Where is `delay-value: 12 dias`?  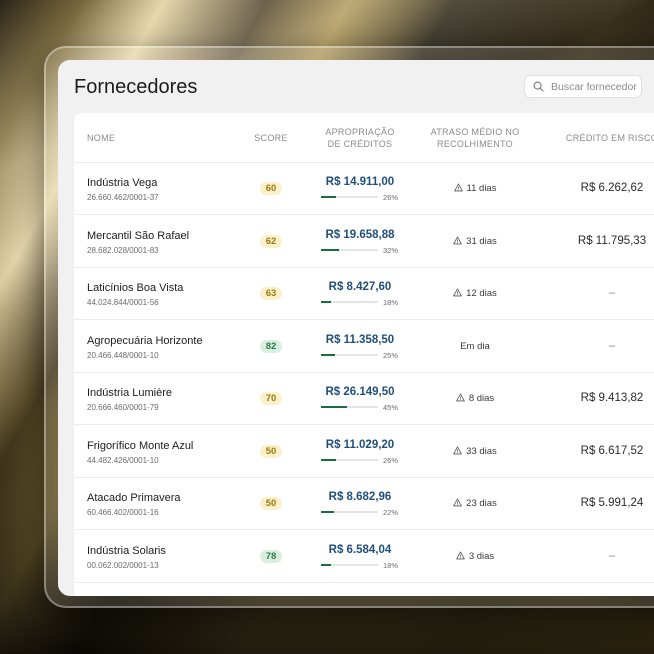
delay-value: 12 dias is located at coordinates (481, 293).